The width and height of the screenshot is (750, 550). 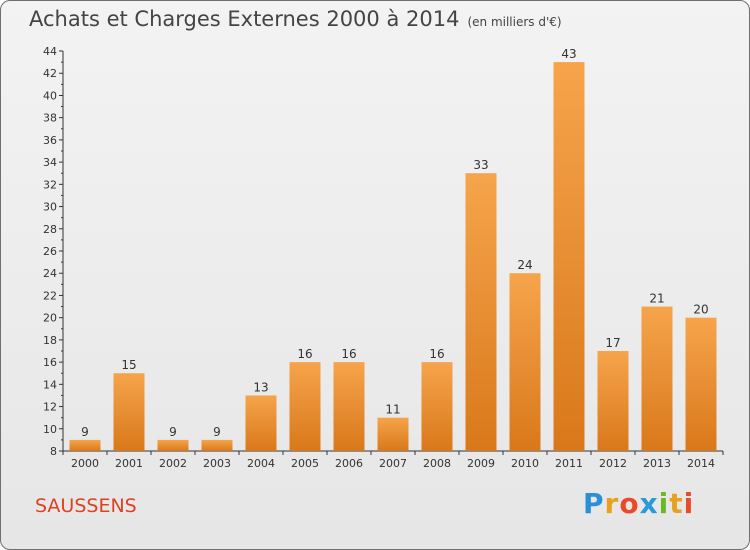 What do you see at coordinates (50, 207) in the screenshot?
I see `y-tick-label: 30` at bounding box center [50, 207].